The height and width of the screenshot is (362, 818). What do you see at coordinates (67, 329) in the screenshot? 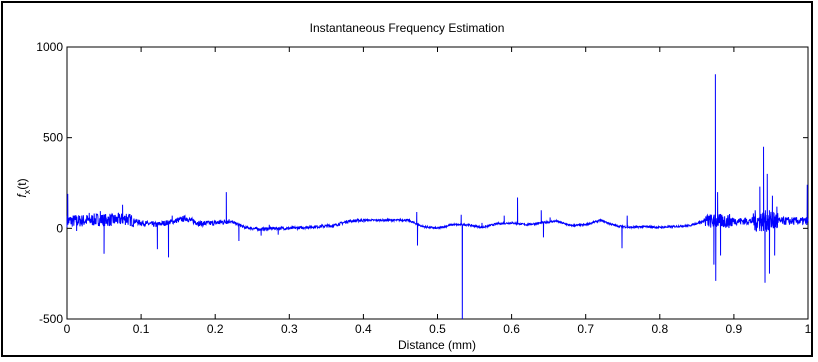
I see `x-tick-label: 0` at bounding box center [67, 329].